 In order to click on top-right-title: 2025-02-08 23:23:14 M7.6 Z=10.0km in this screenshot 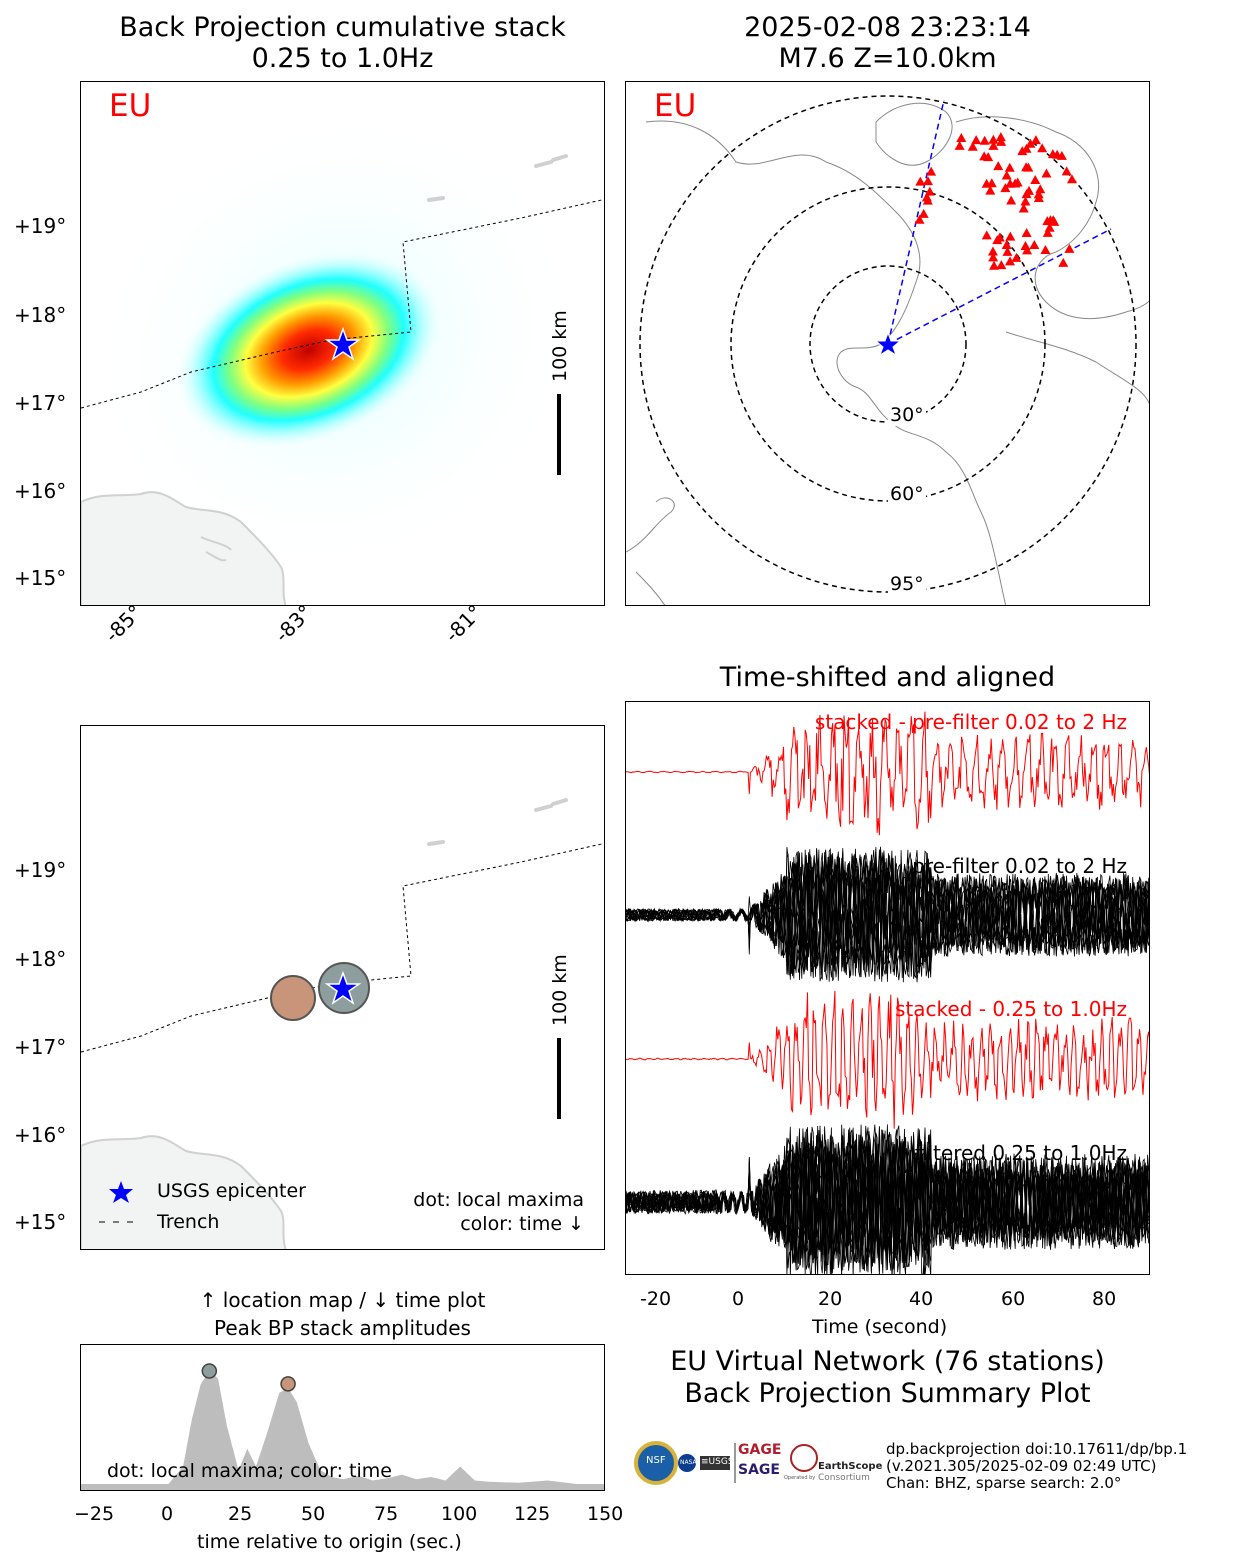, I will do `click(887, 43)`.